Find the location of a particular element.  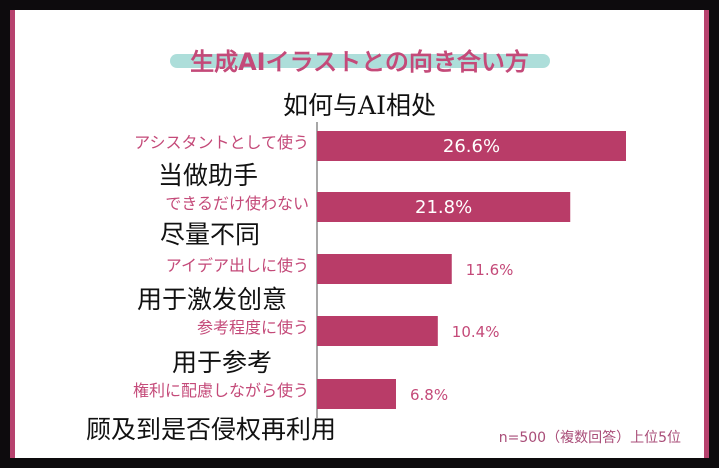

sample-note: n=500（複数回答）上位5位 is located at coordinates (589, 438).